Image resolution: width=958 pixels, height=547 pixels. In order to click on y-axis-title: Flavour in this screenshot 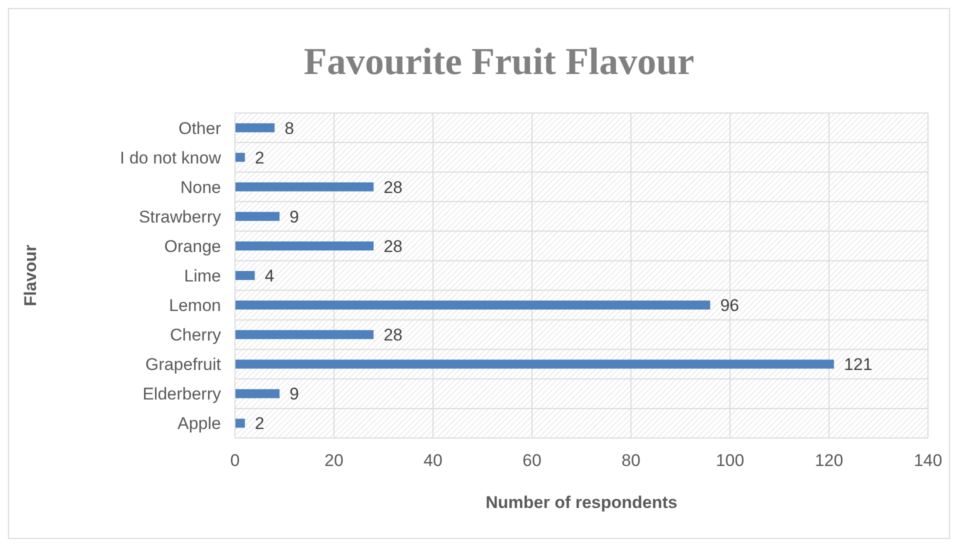, I will do `click(30, 275)`.